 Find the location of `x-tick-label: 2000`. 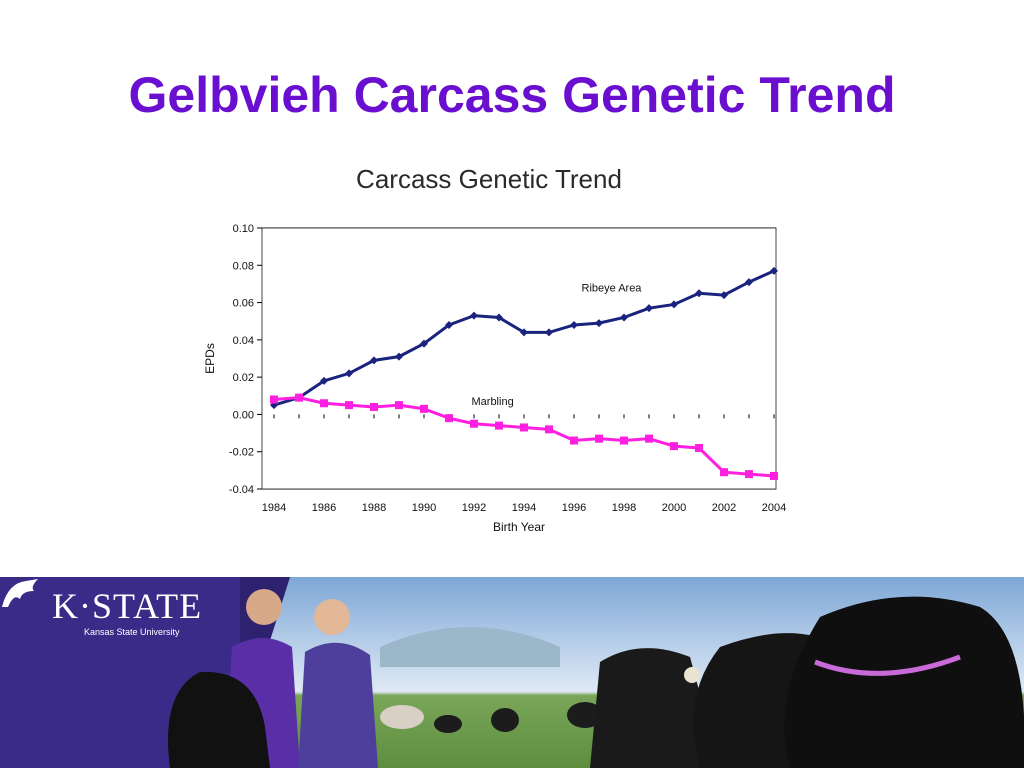

x-tick-label: 2000 is located at coordinates (674, 508).